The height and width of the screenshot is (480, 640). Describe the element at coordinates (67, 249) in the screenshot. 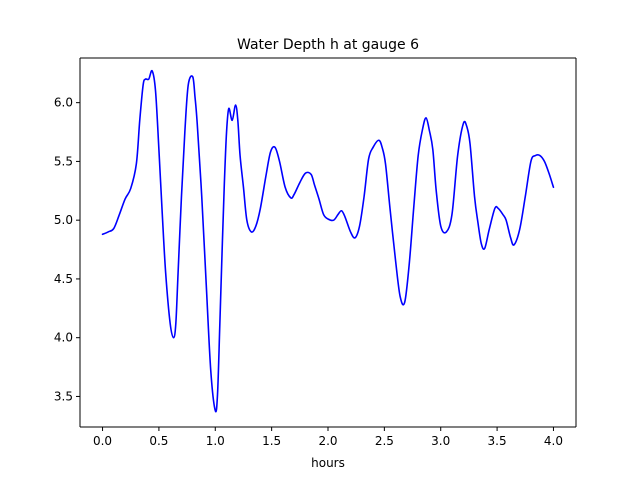

I see `y-axis-ticks: 3.5 4.0 4.5 5.0 5.5 6.0` at that location.